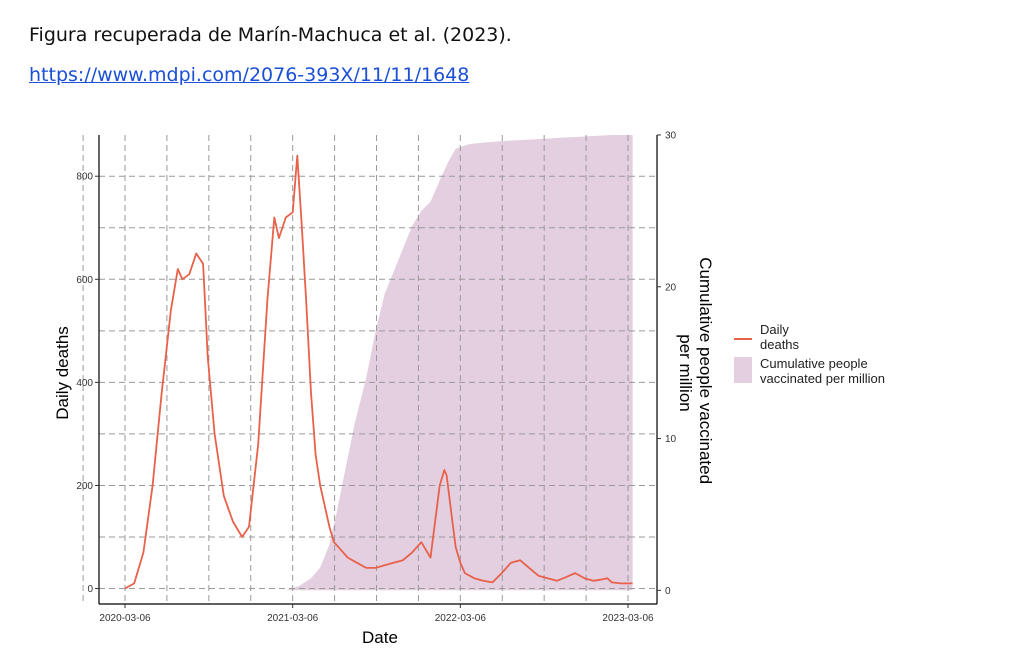 This screenshot has width=1024, height=664. What do you see at coordinates (695, 373) in the screenshot?
I see `y-axis-right-title: Cumulative people vaccinated per million` at bounding box center [695, 373].